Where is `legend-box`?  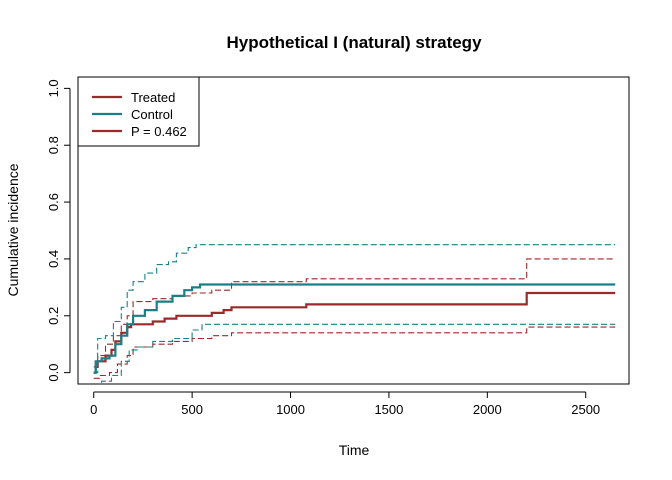
legend-box is located at coordinates (138, 111).